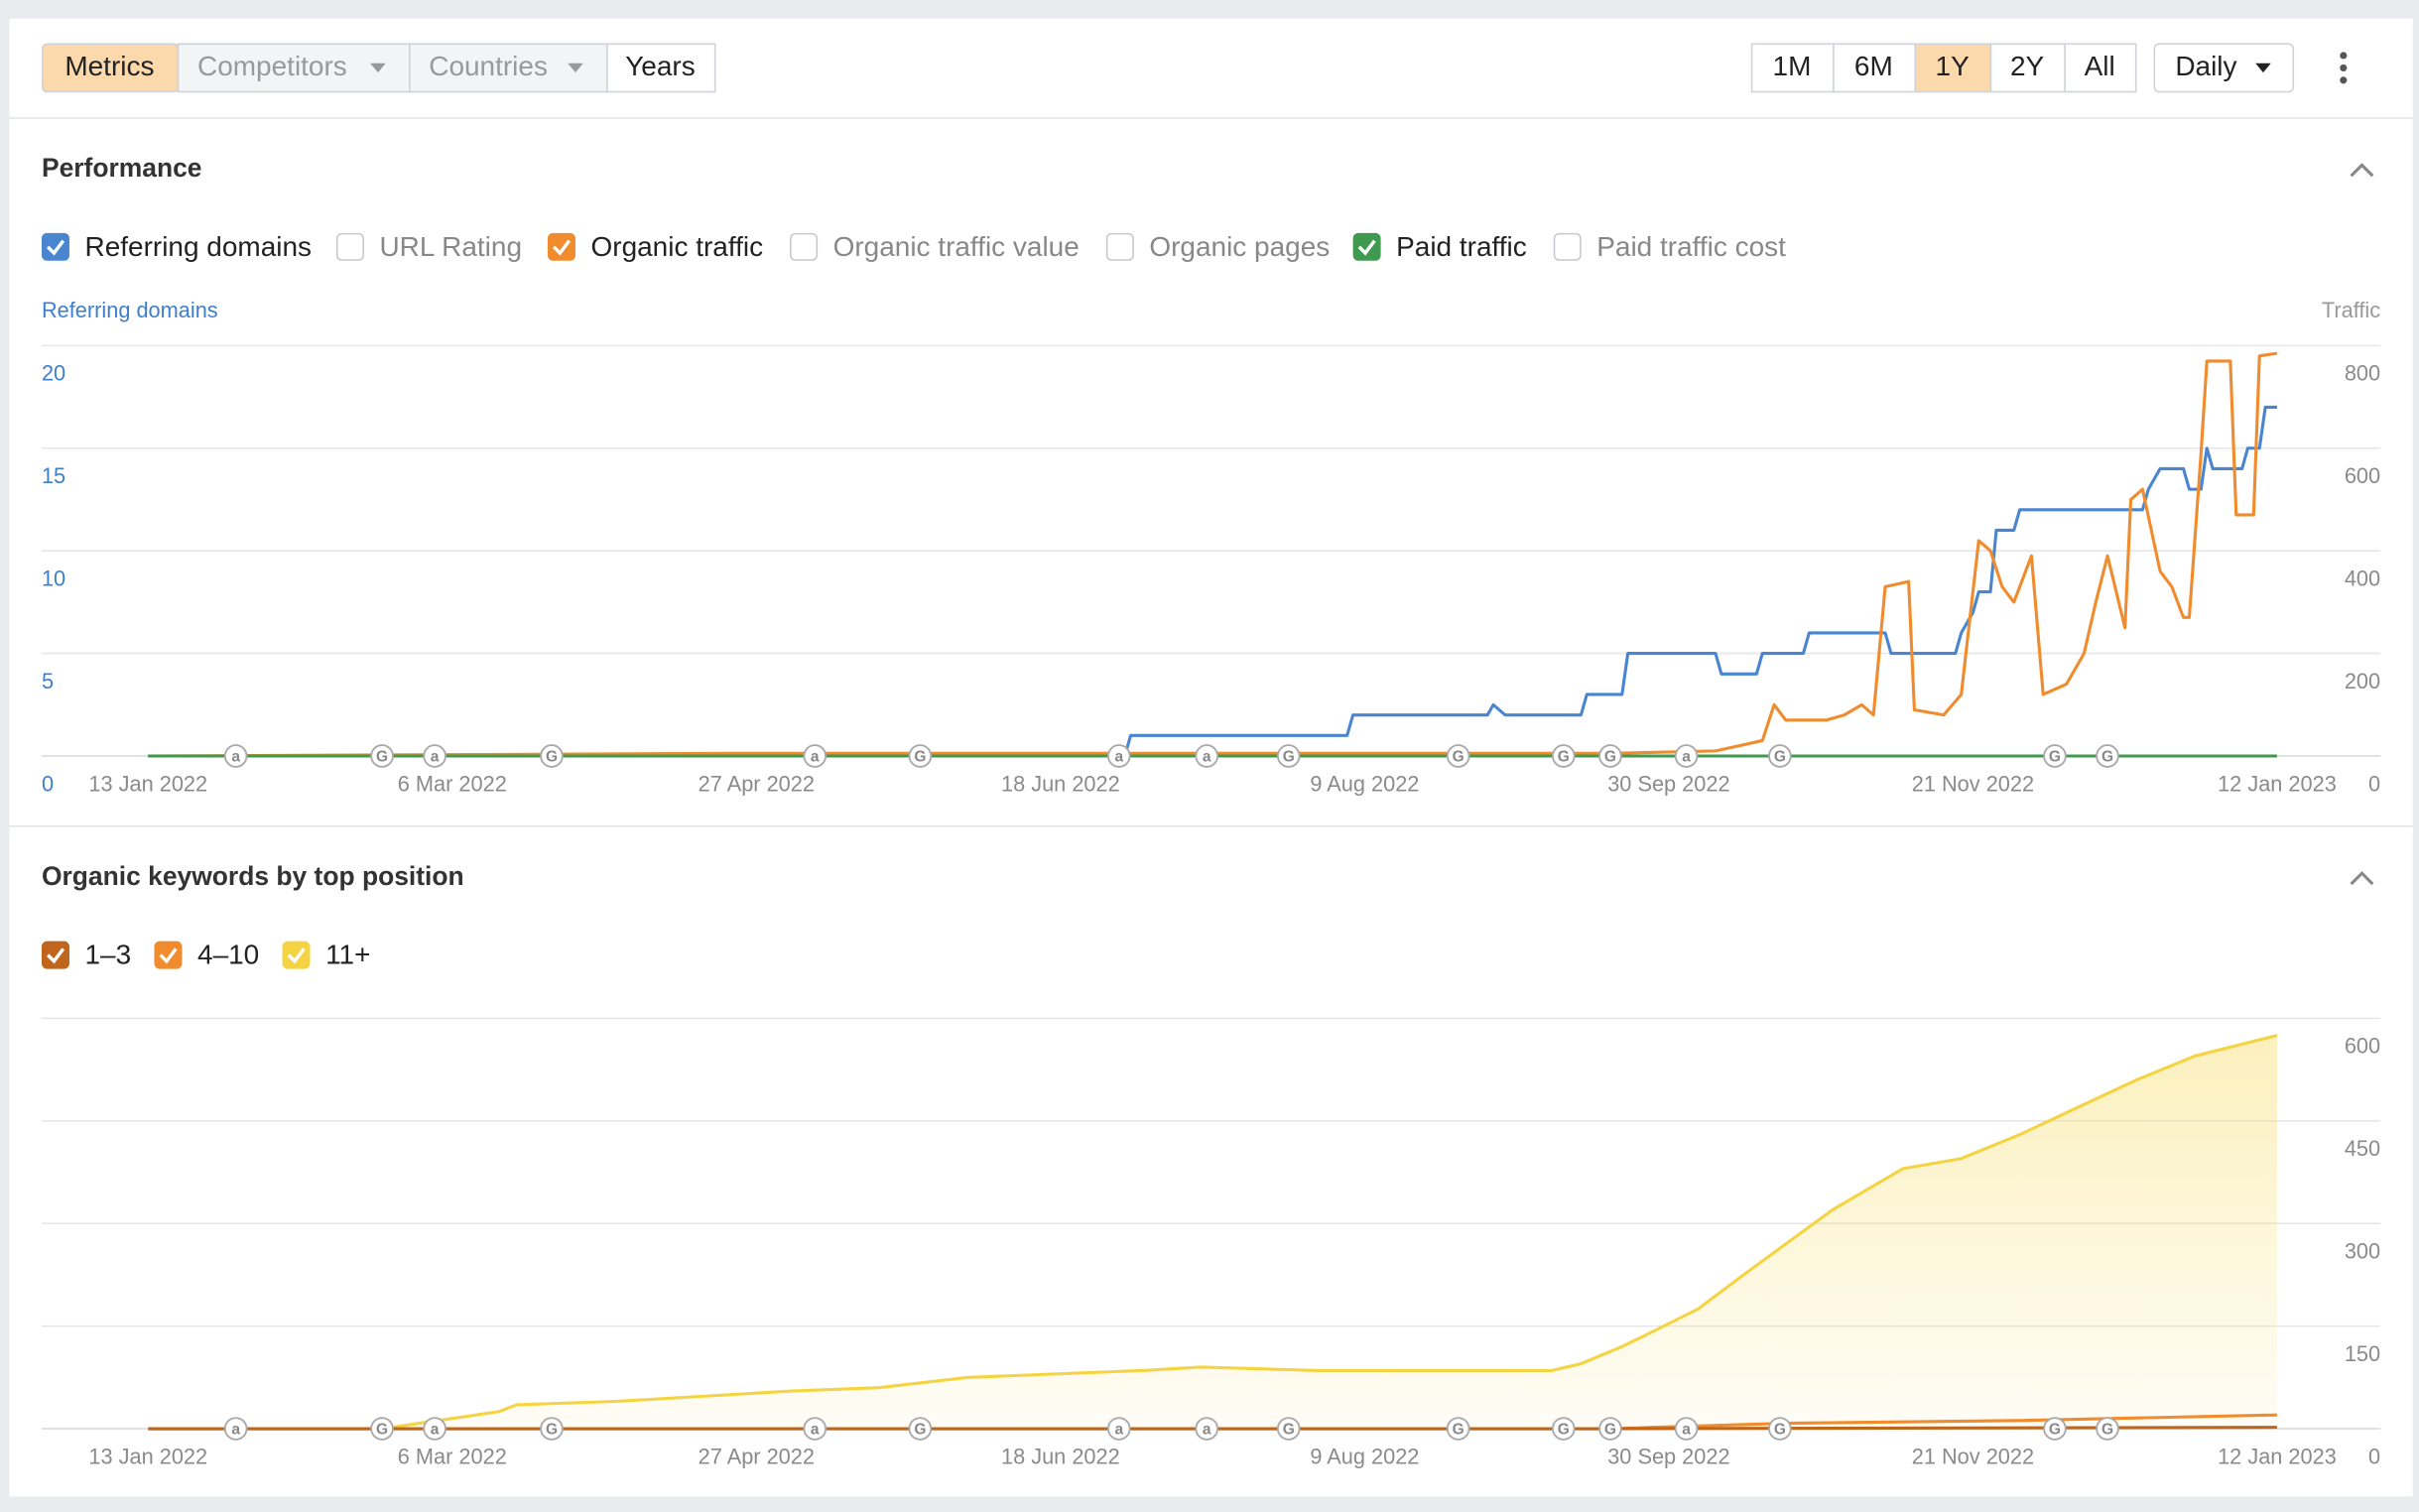 Image resolution: width=2419 pixels, height=1512 pixels. I want to click on range-label: 1Y, so click(1953, 66).